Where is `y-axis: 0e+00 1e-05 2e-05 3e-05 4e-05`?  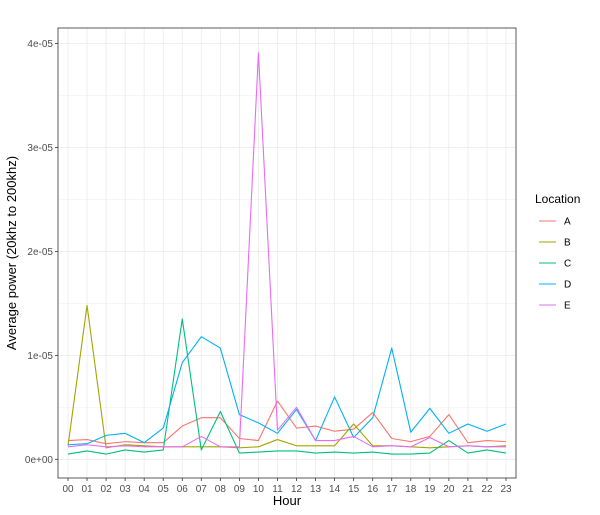
y-axis: 0e+00 1e-05 2e-05 3e-05 4e-05 is located at coordinates (41, 252).